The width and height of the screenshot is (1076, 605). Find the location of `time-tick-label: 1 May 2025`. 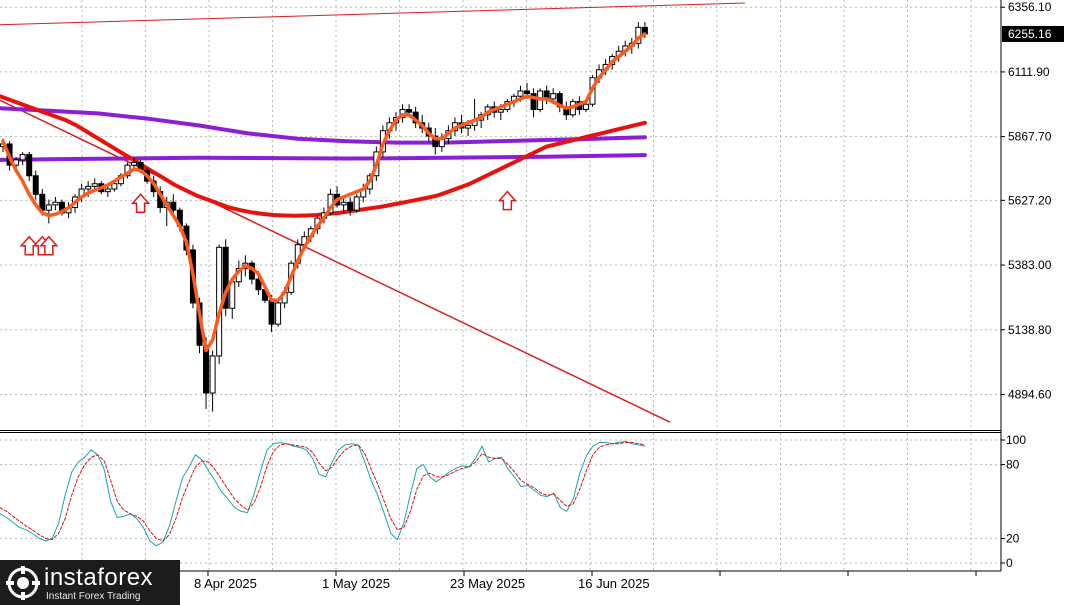

time-tick-label: 1 May 2025 is located at coordinates (356, 583).